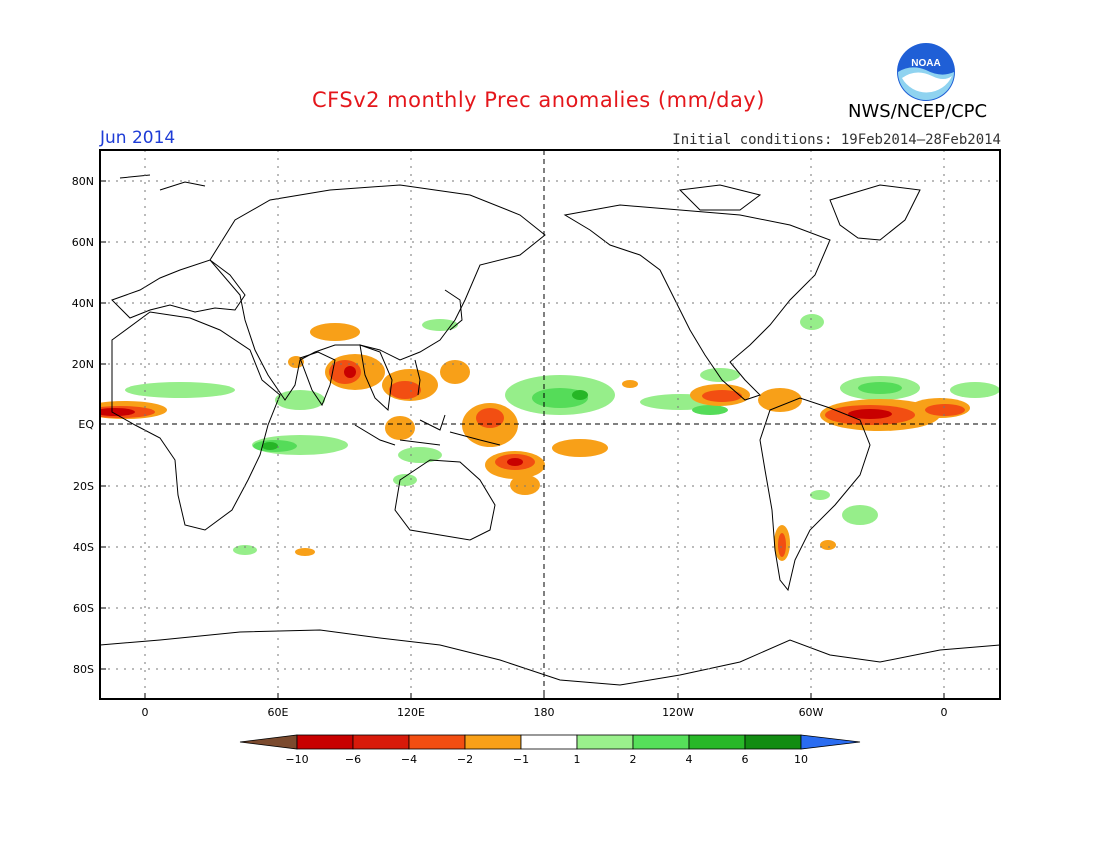 Image resolution: width=1100 pixels, height=850 pixels. I want to click on noaa-logo: NOAA, so click(926, 74).